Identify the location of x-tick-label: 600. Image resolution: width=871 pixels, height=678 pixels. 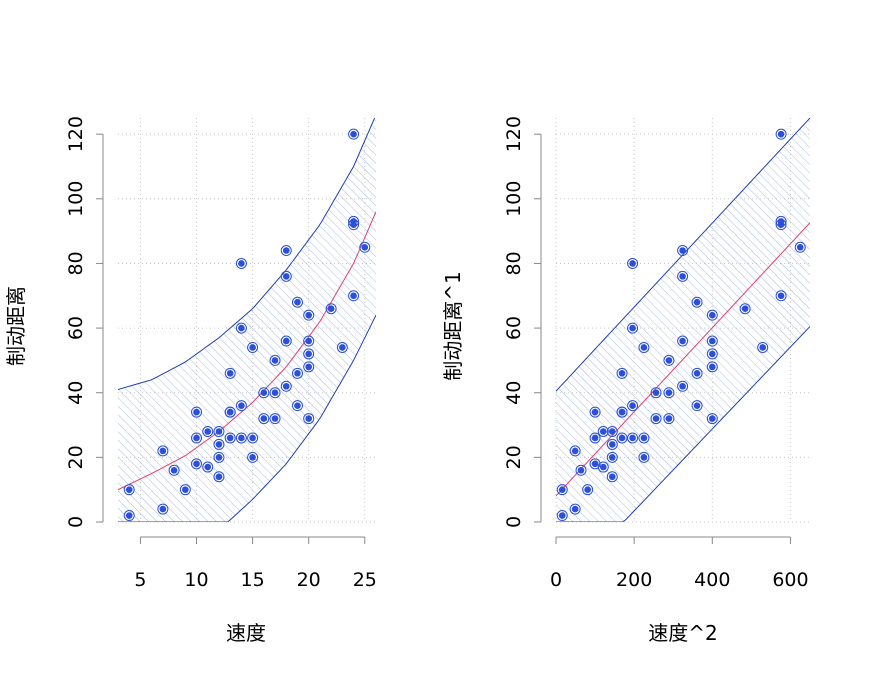
(790, 580).